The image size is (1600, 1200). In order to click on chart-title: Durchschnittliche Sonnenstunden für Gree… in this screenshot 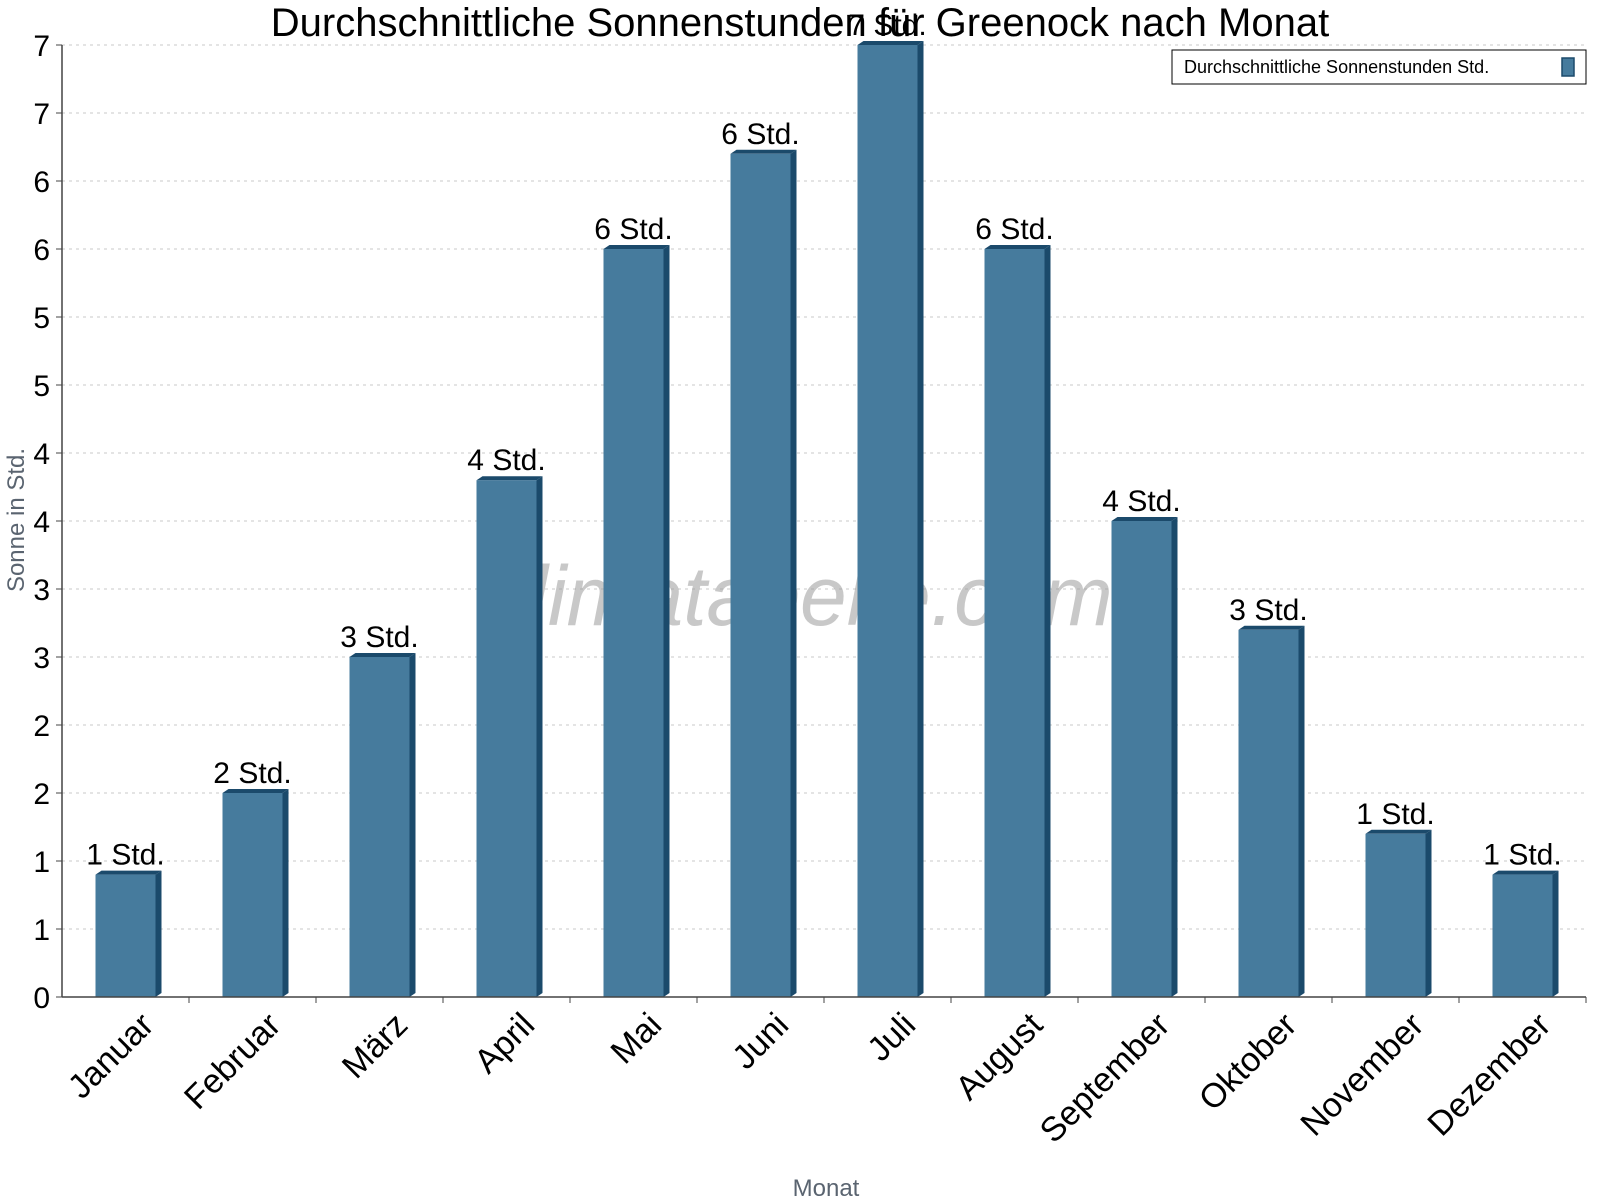, I will do `click(800, 23)`.